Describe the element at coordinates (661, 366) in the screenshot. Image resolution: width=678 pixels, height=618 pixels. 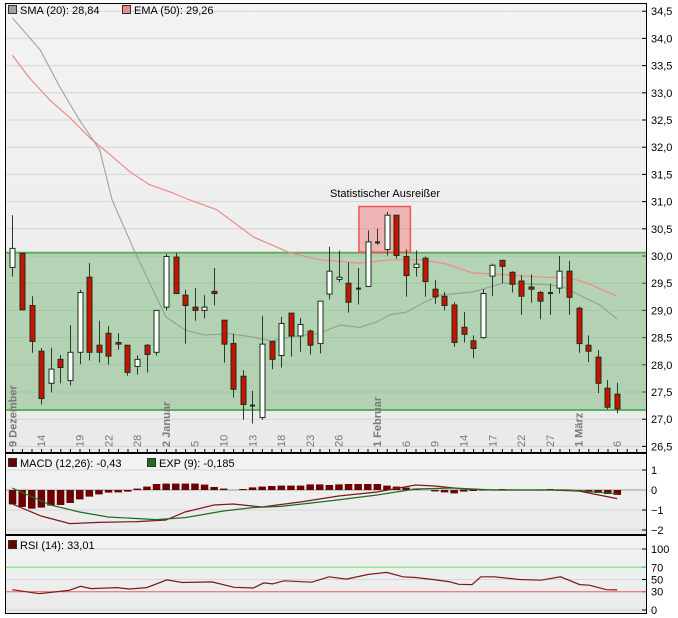
I see `price-axis-tick-label: 28,0` at that location.